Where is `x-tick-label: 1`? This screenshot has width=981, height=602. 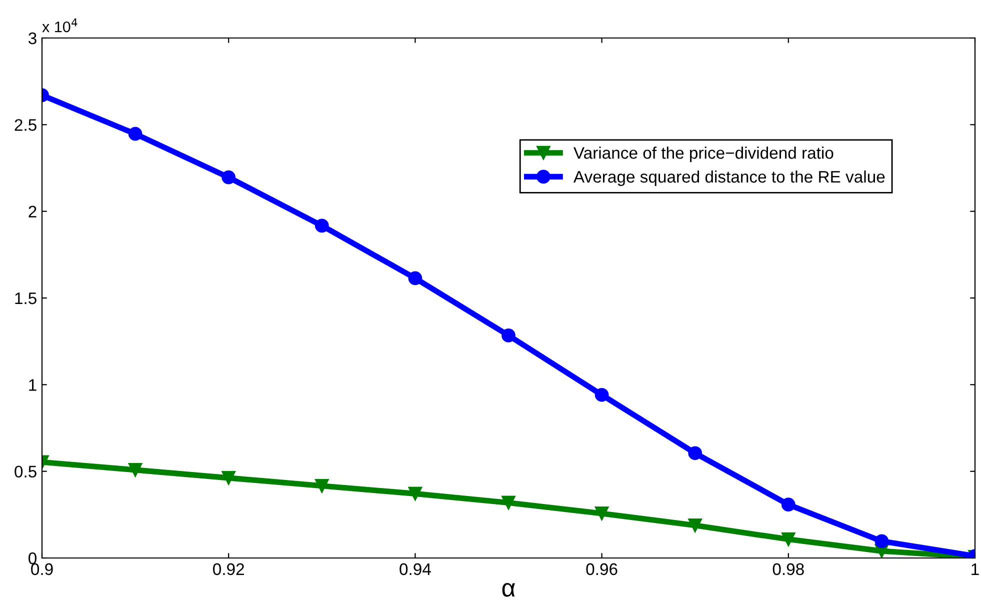
x-tick-label: 1 is located at coordinates (975, 569).